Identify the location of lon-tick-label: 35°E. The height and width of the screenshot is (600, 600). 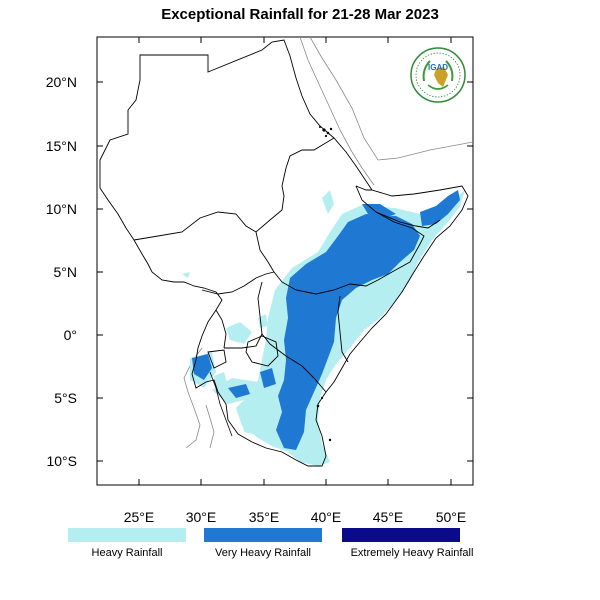
(264, 517).